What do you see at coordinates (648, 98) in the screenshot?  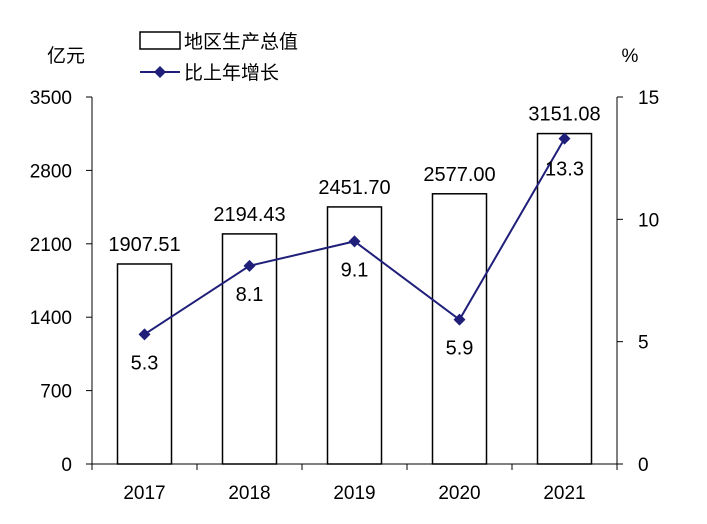 I see `right-tick-label: 15` at bounding box center [648, 98].